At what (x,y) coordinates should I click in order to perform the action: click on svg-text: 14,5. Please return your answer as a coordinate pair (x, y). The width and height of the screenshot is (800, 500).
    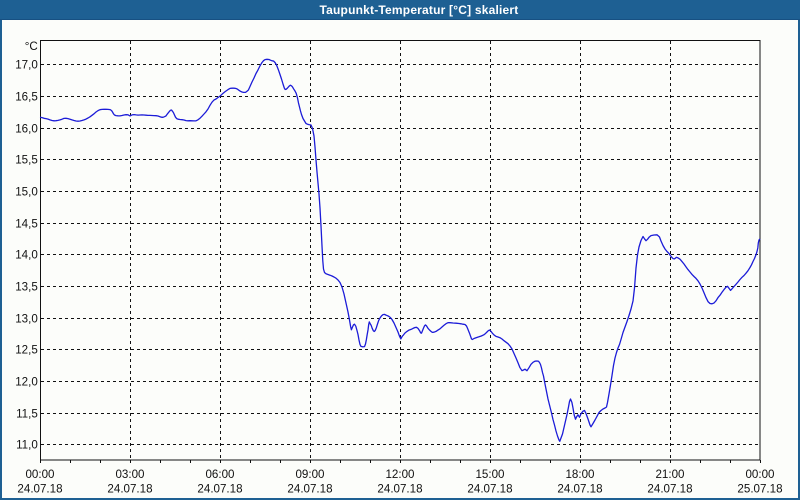
    Looking at the image, I should click on (26, 224).